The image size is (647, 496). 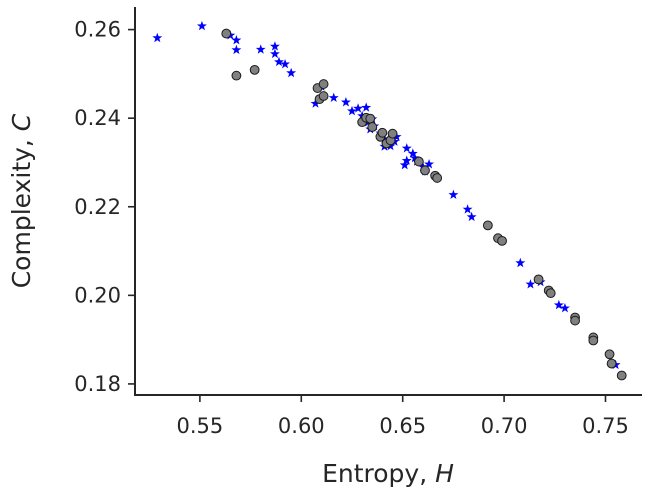 I want to click on x-axis-title: Entropy, H, so click(x=388, y=473).